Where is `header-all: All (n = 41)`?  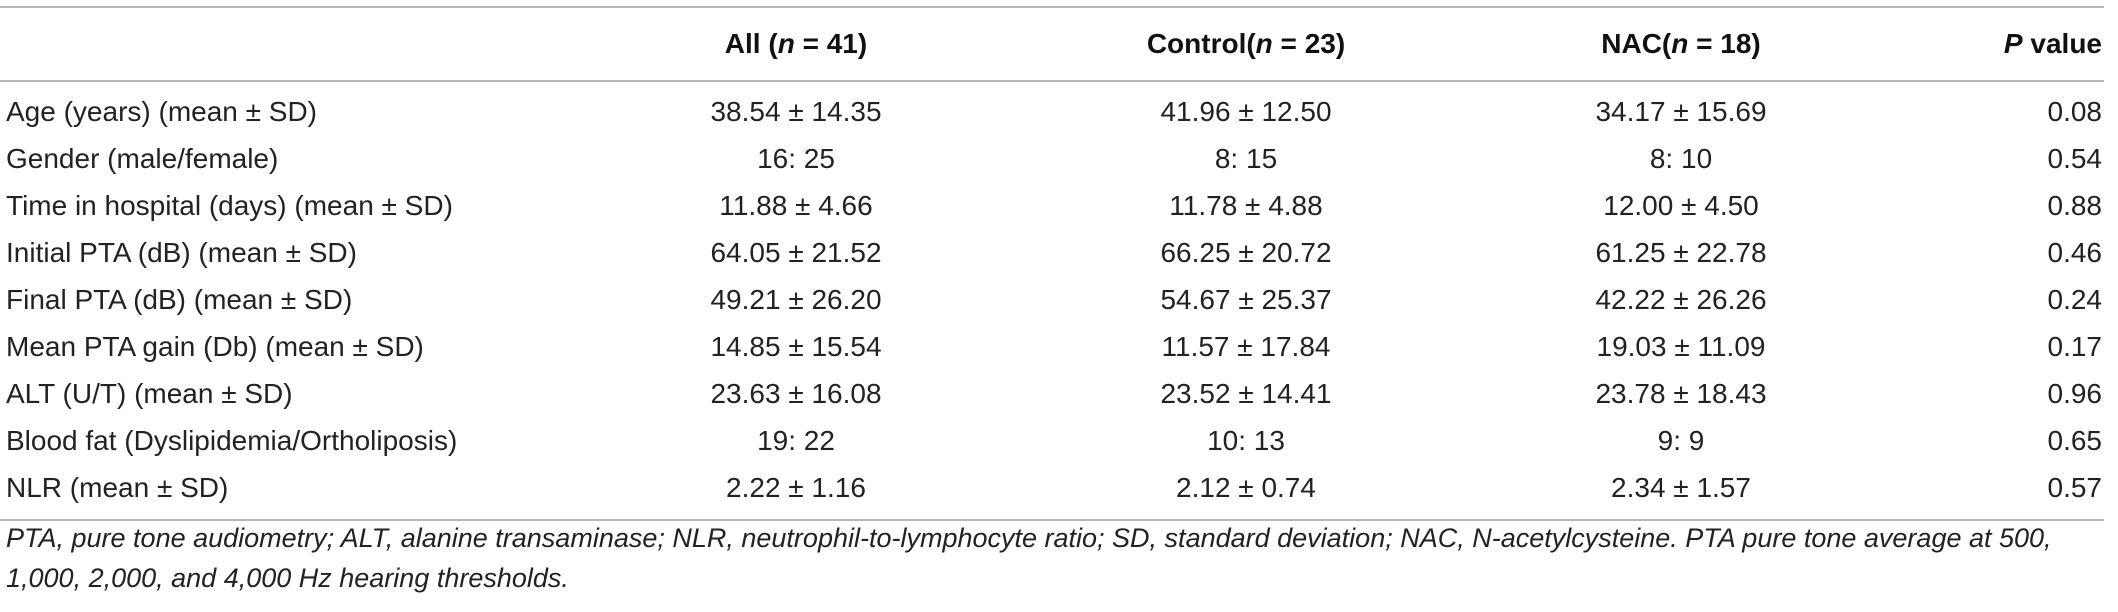
header-all: All (n = 41) is located at coordinates (796, 44).